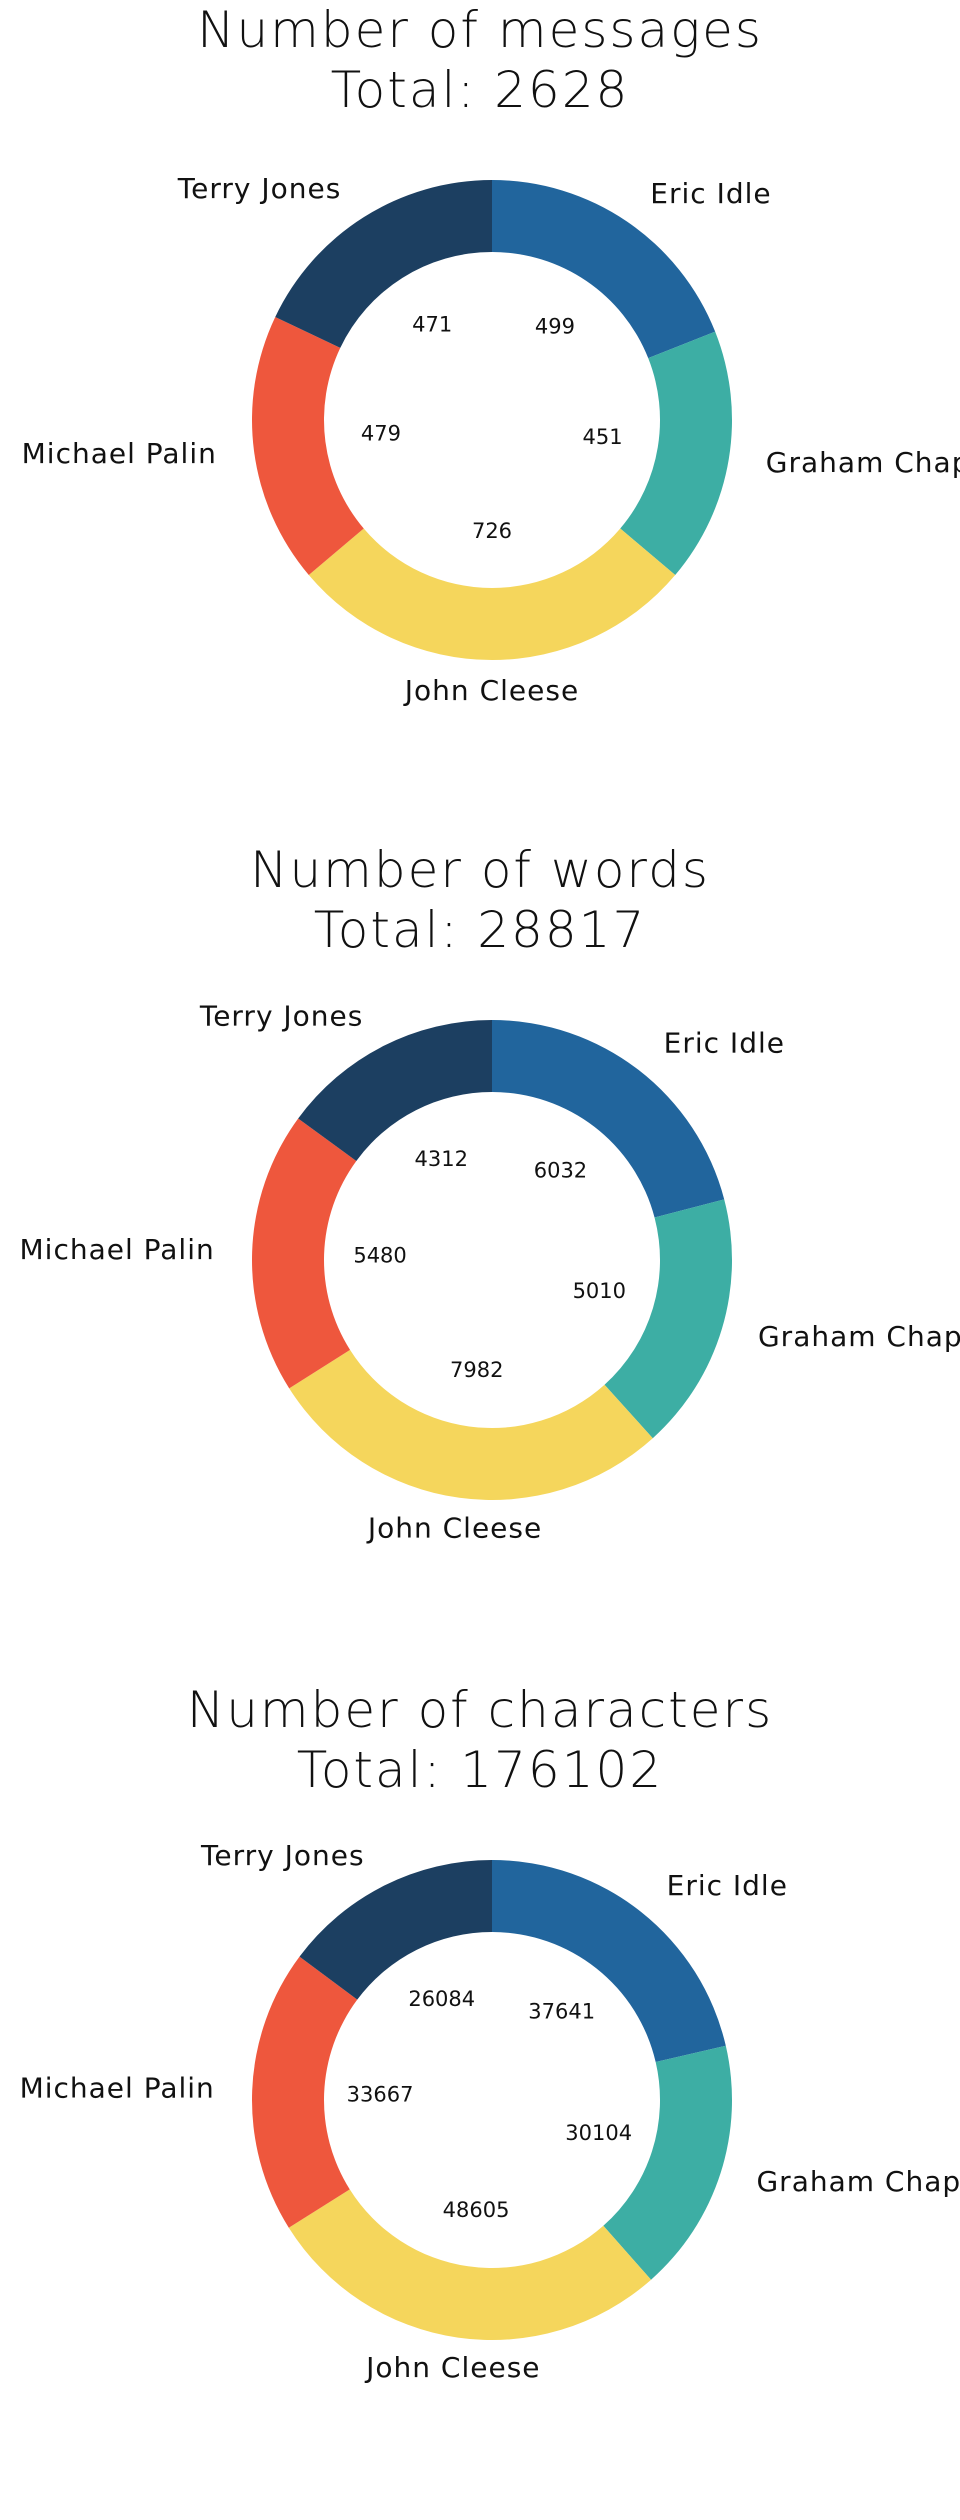 The height and width of the screenshot is (2520, 960). Describe the element at coordinates (441, 1159) in the screenshot. I see `value-label-terry-jones: 4312` at that location.